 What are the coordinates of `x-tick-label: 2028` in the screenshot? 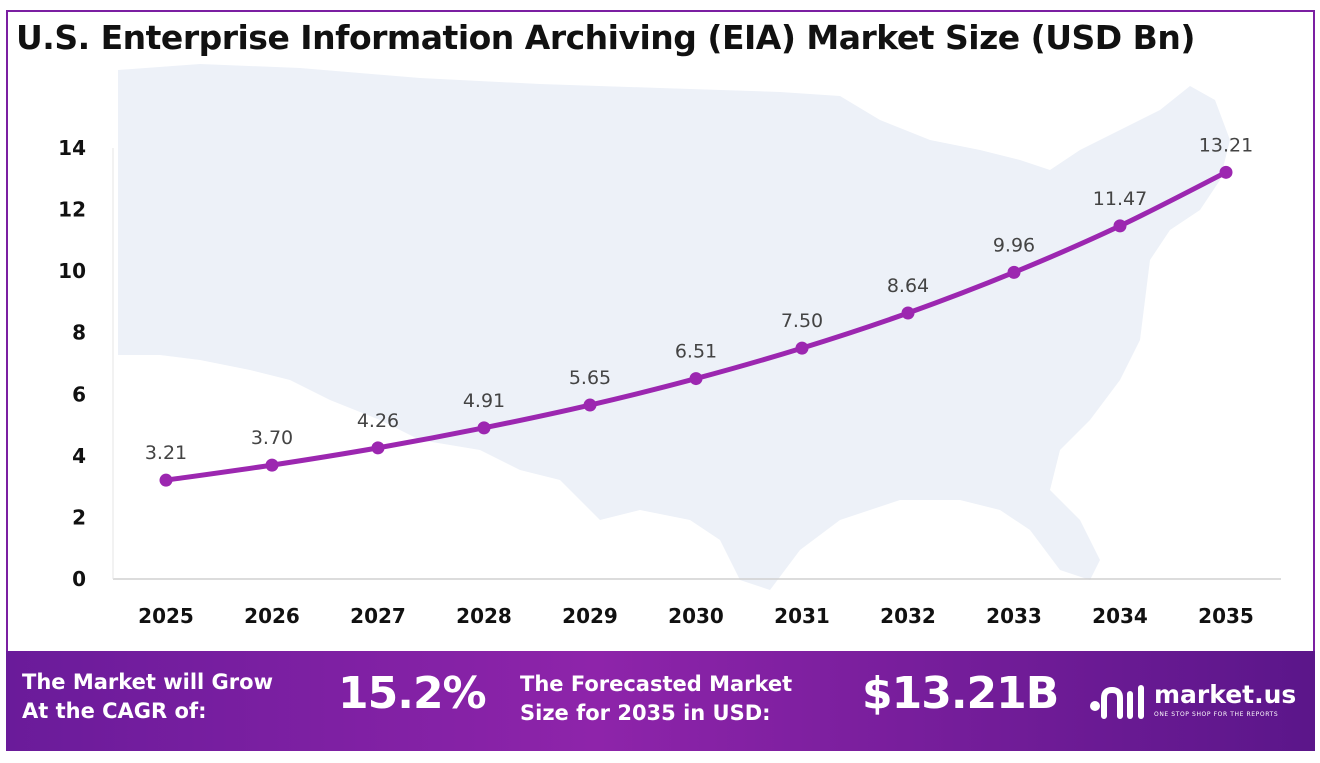 It's located at (484, 616).